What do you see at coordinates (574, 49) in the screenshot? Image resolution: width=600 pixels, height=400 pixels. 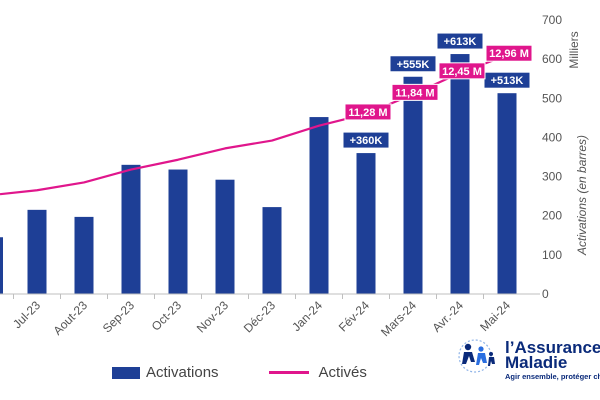 I see `y-axis-unit: Milliers` at bounding box center [574, 49].